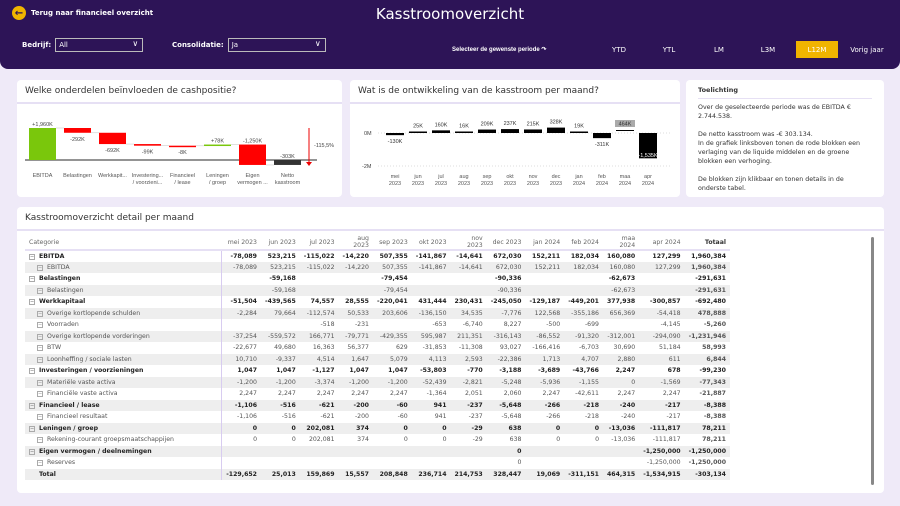 The height and width of the screenshot is (506, 900). Describe the element at coordinates (872, 361) in the screenshot. I see `vertical-scrollbar` at that location.